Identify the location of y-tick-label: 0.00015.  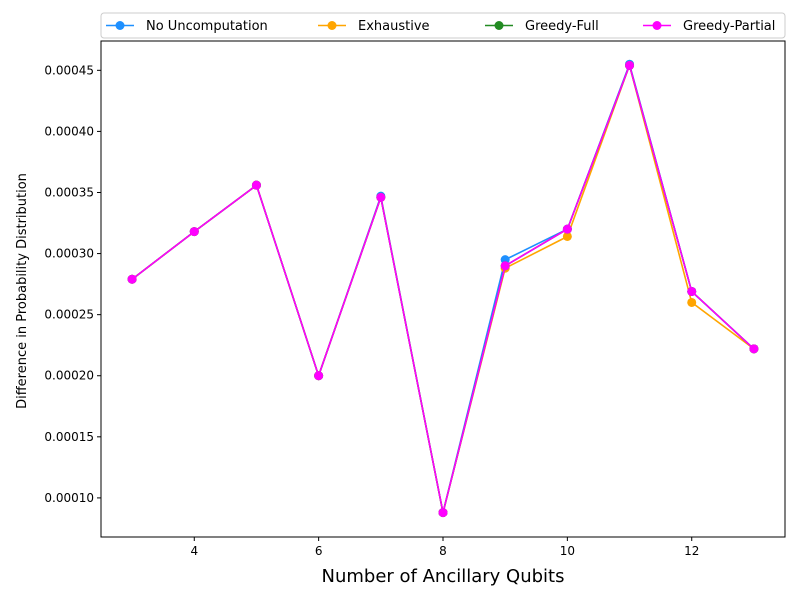
(69, 437).